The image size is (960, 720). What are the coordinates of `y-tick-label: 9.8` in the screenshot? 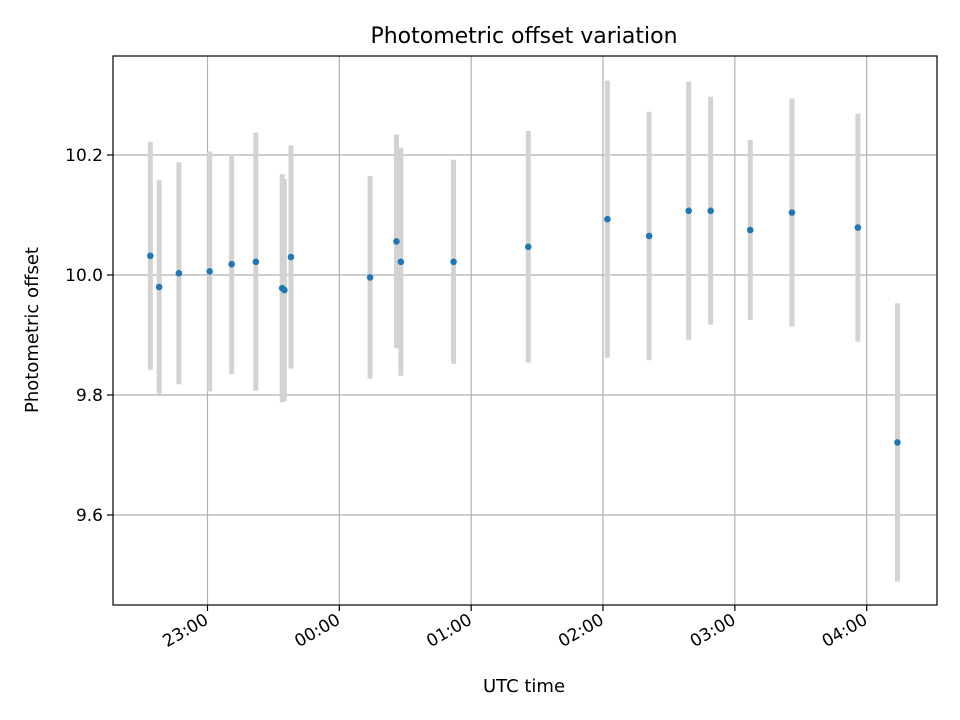 It's located at (89, 396).